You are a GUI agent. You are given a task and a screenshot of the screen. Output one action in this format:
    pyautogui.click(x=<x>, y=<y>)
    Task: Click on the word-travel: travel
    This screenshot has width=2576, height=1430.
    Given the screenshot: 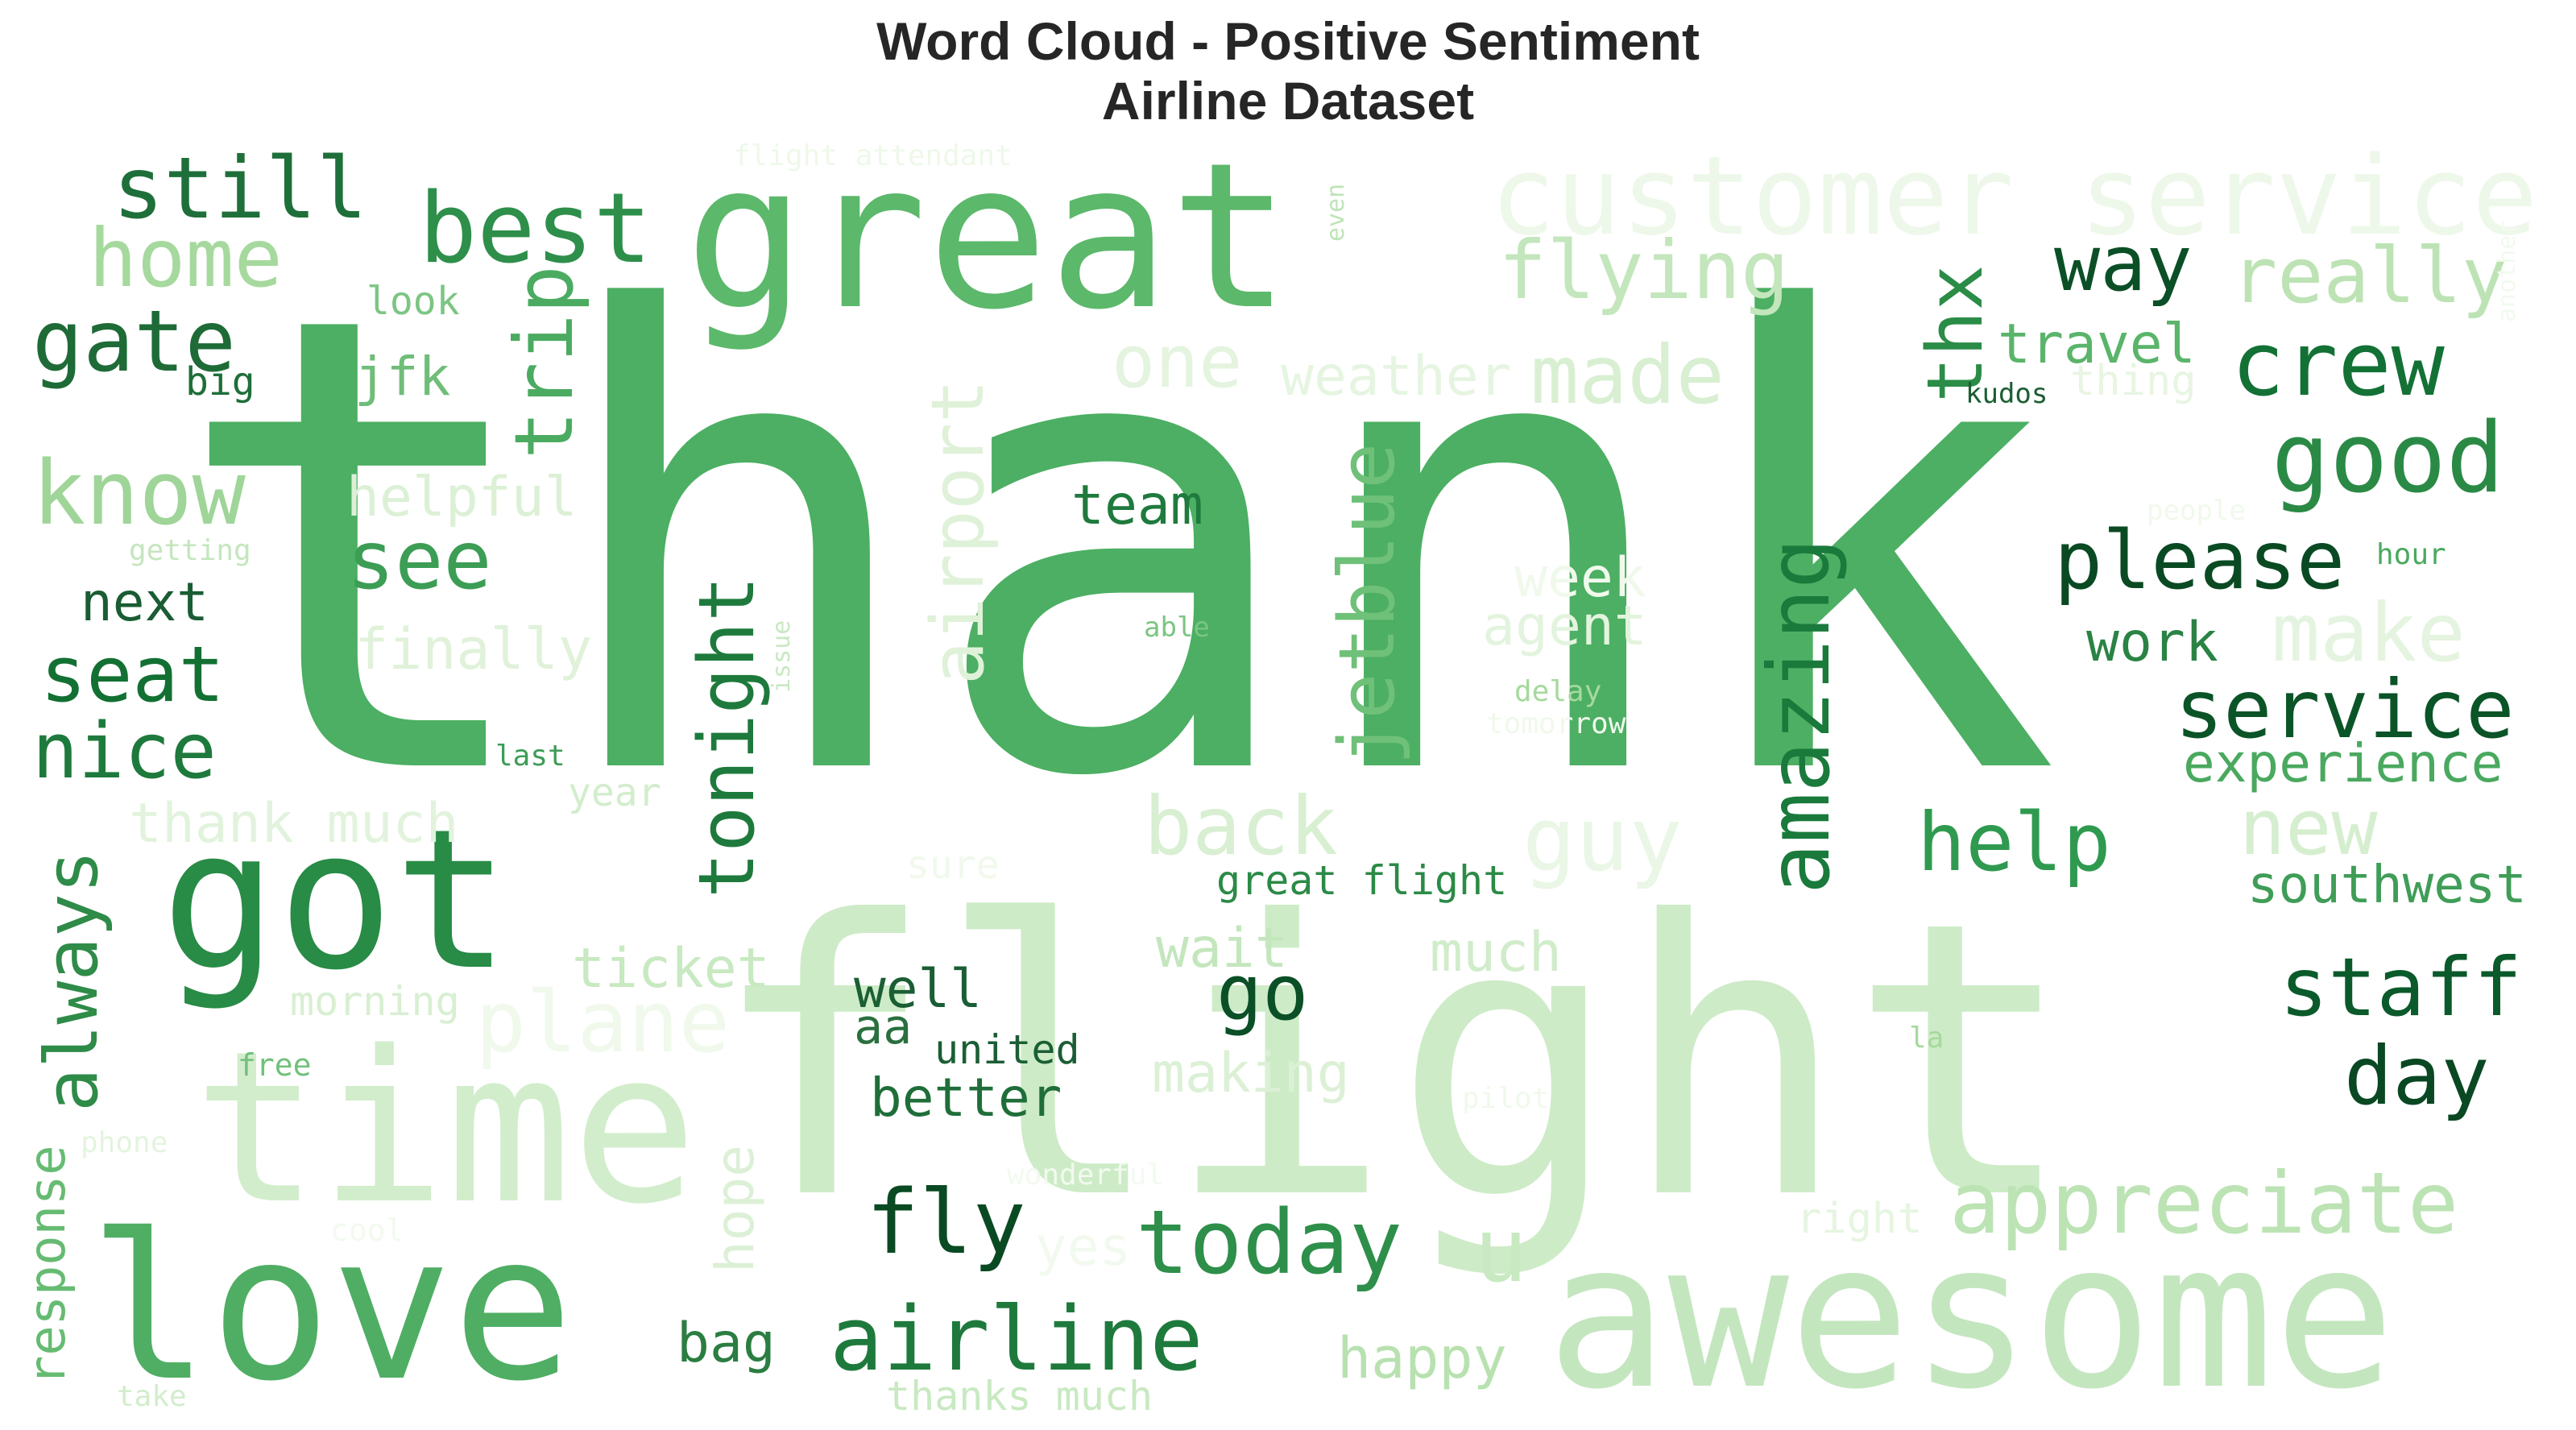 What is the action you would take?
    pyautogui.click(x=2097, y=344)
    